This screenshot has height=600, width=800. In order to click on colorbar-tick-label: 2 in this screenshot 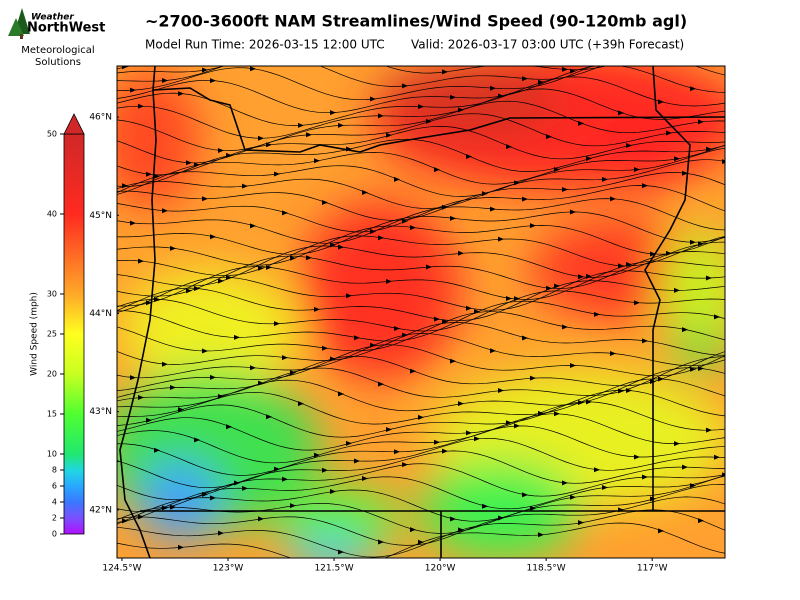, I will do `click(54, 518)`.